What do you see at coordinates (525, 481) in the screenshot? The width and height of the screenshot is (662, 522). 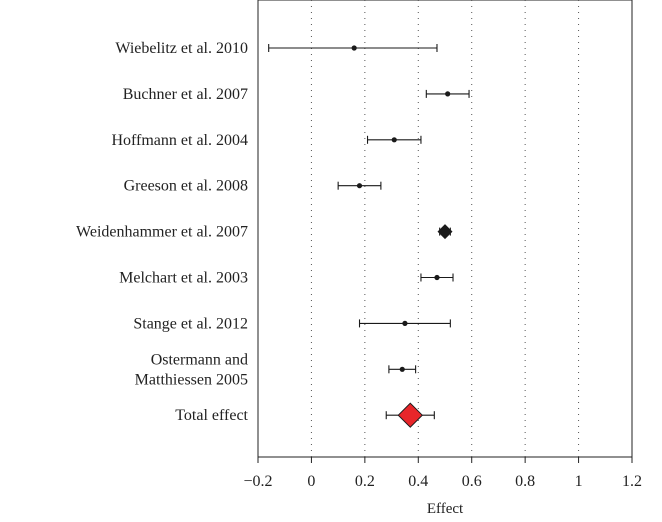 I see `x-tick-label: 0.8` at bounding box center [525, 481].